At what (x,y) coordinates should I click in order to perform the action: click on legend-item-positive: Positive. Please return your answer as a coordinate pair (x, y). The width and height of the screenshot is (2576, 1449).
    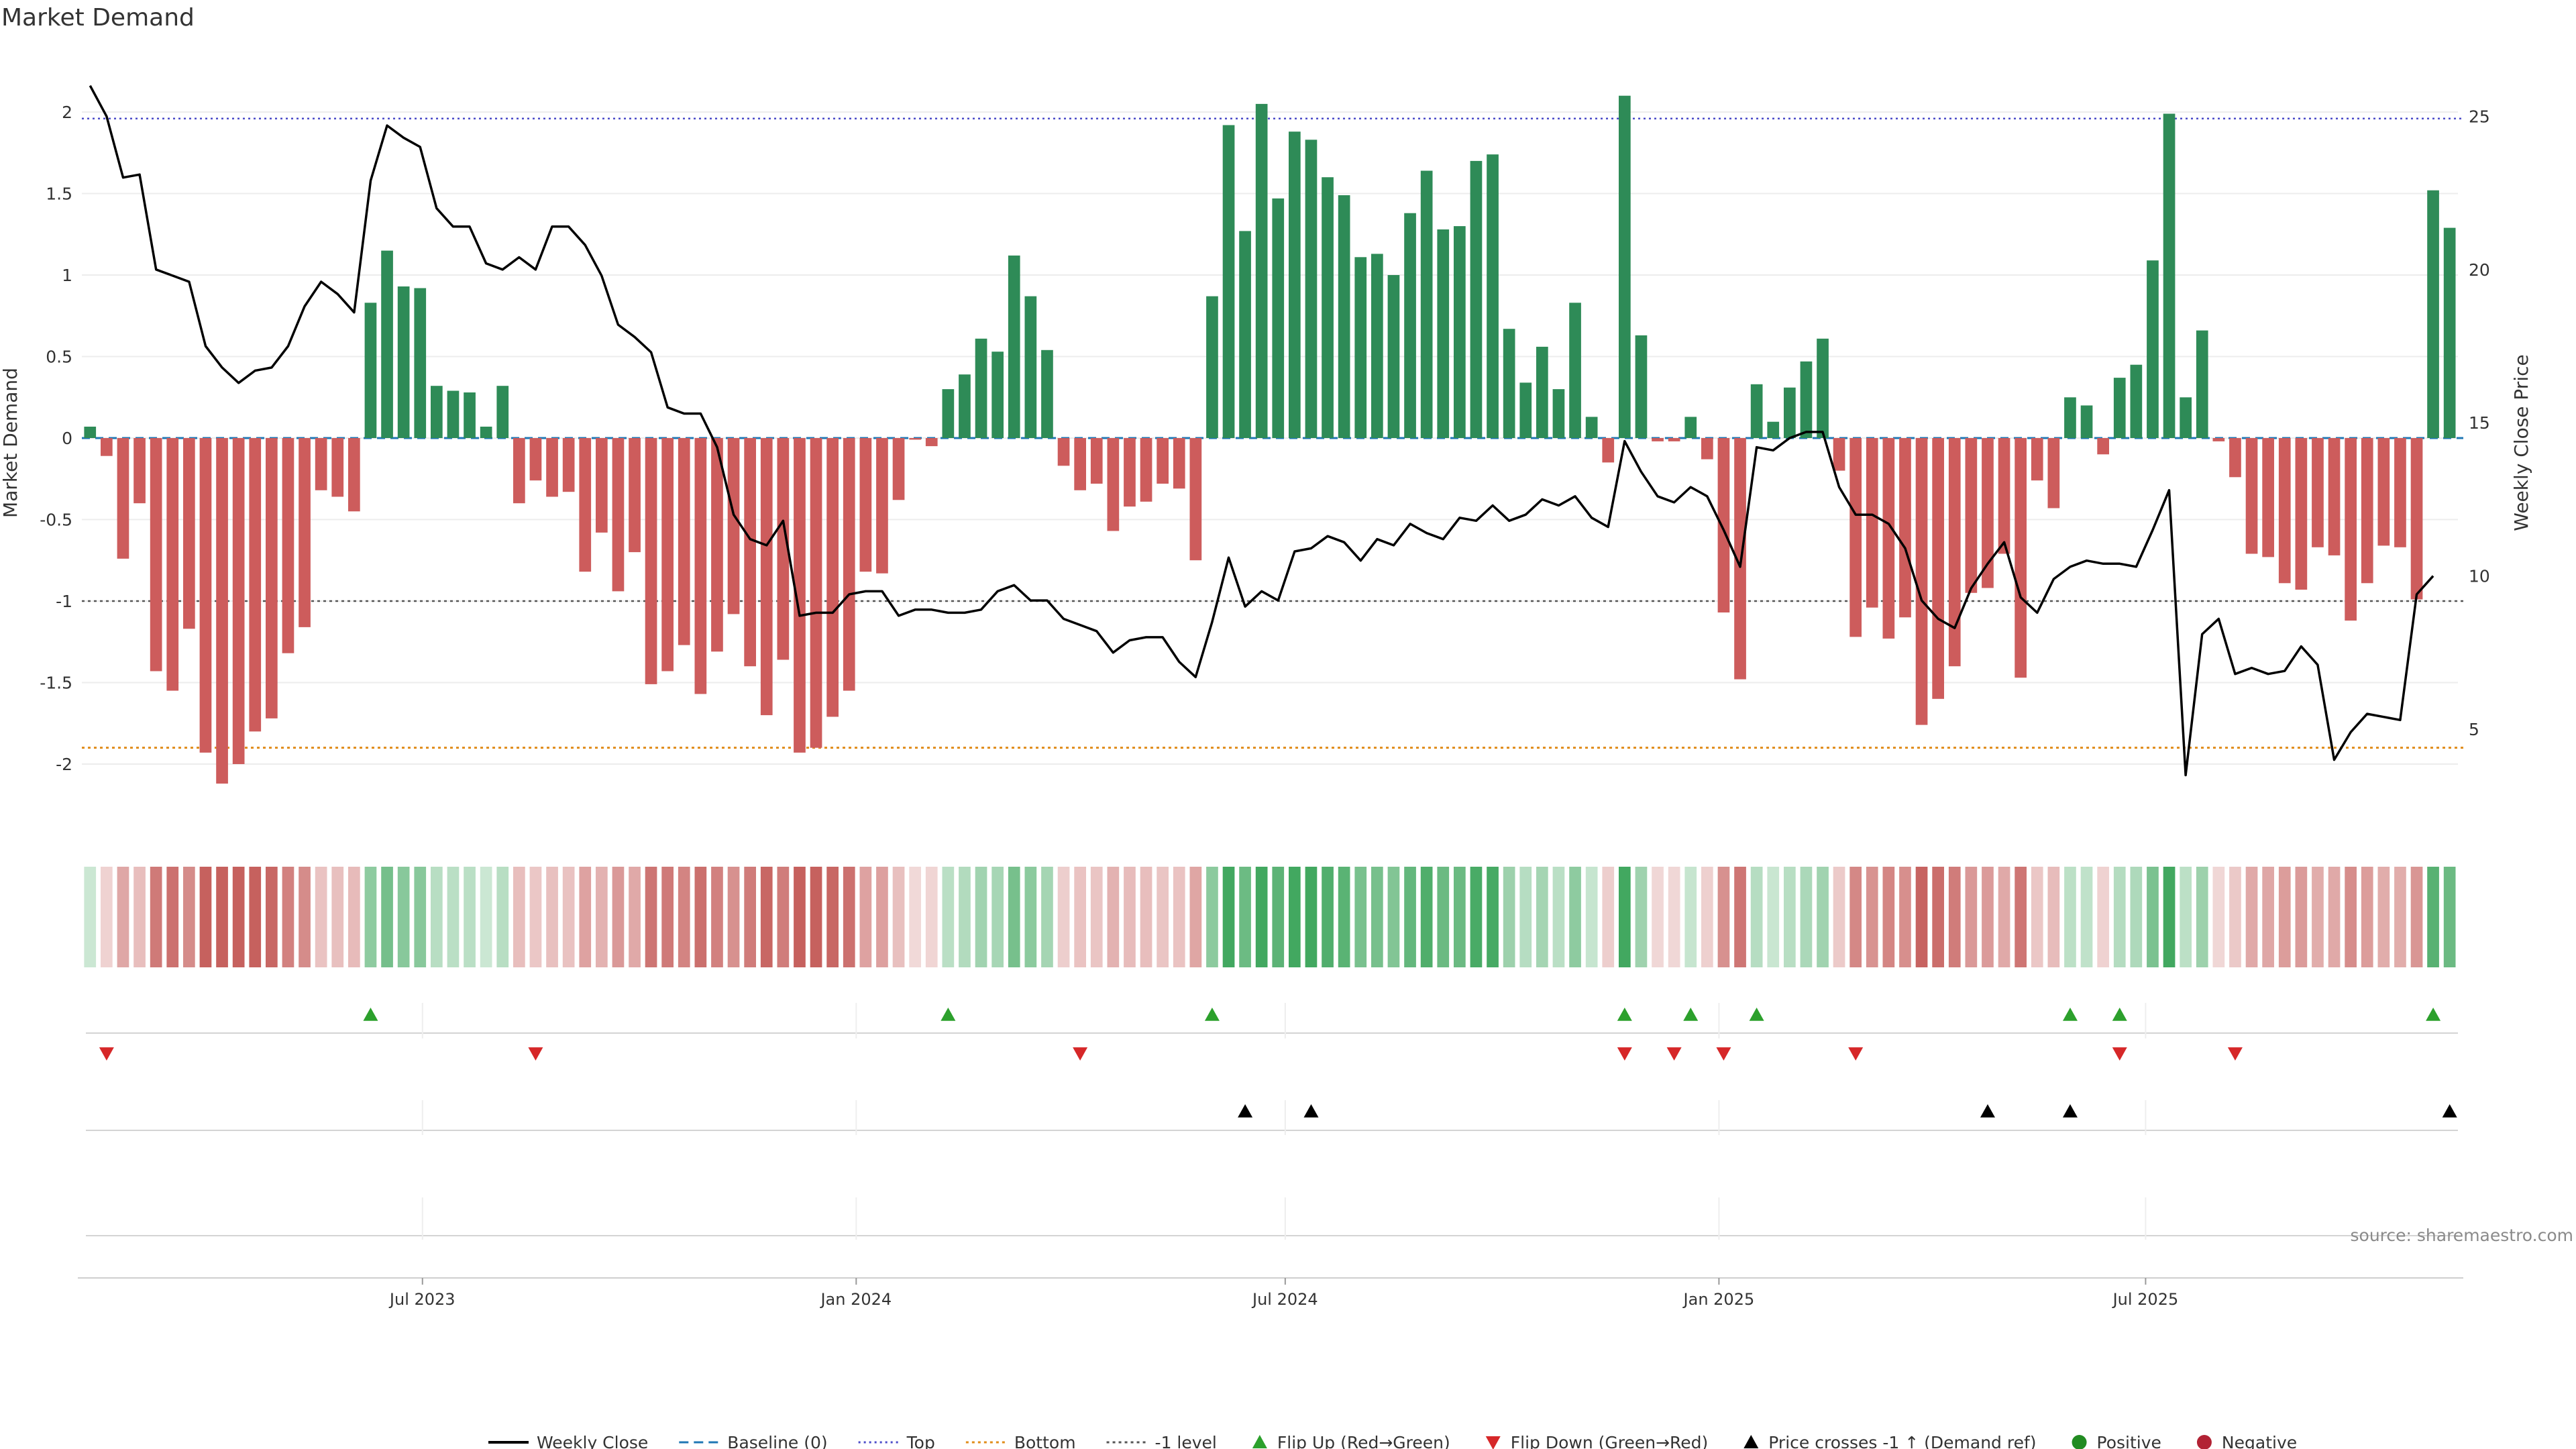
    Looking at the image, I should click on (2116, 1441).